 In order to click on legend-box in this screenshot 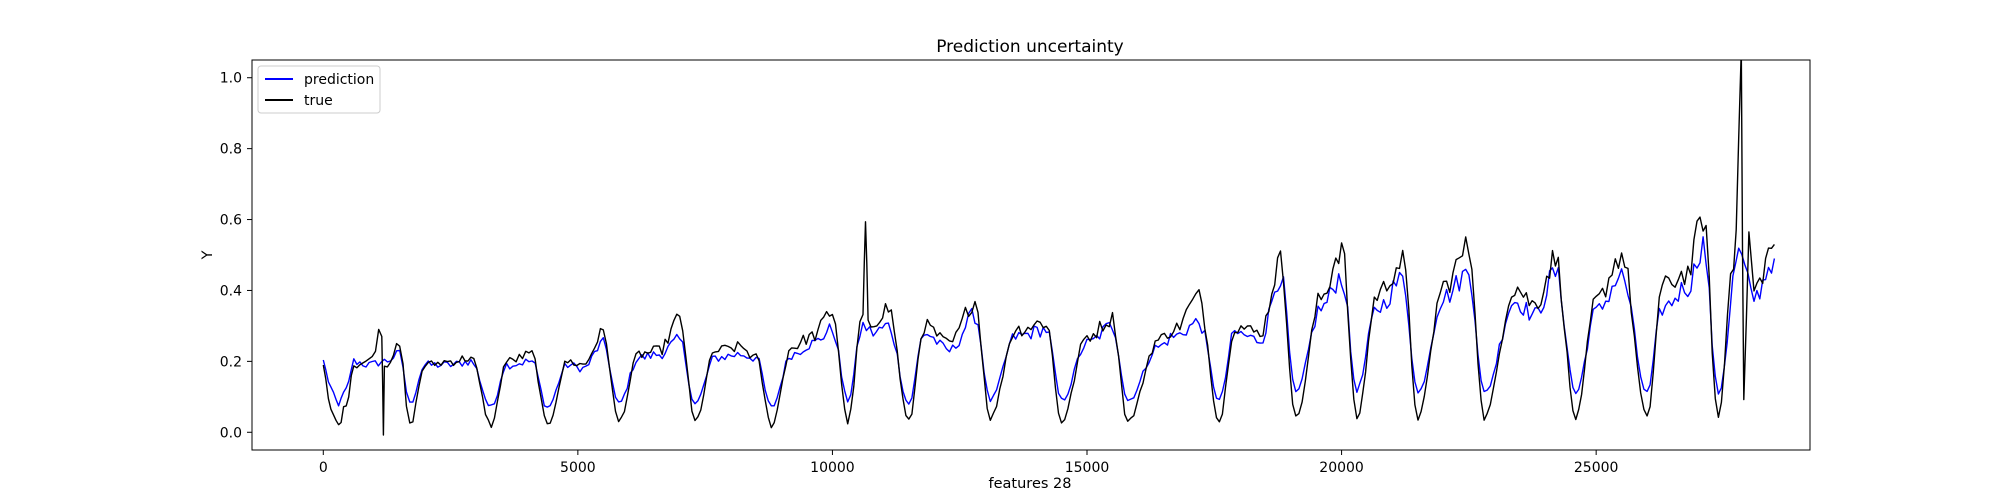, I will do `click(319, 89)`.